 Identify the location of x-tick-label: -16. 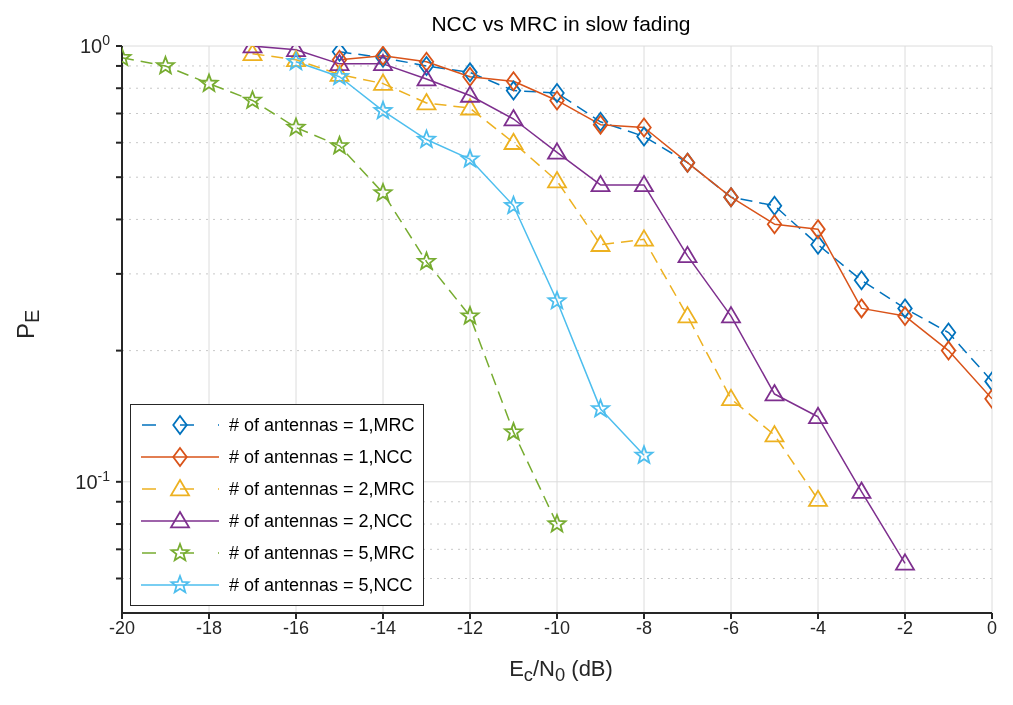
(296, 627).